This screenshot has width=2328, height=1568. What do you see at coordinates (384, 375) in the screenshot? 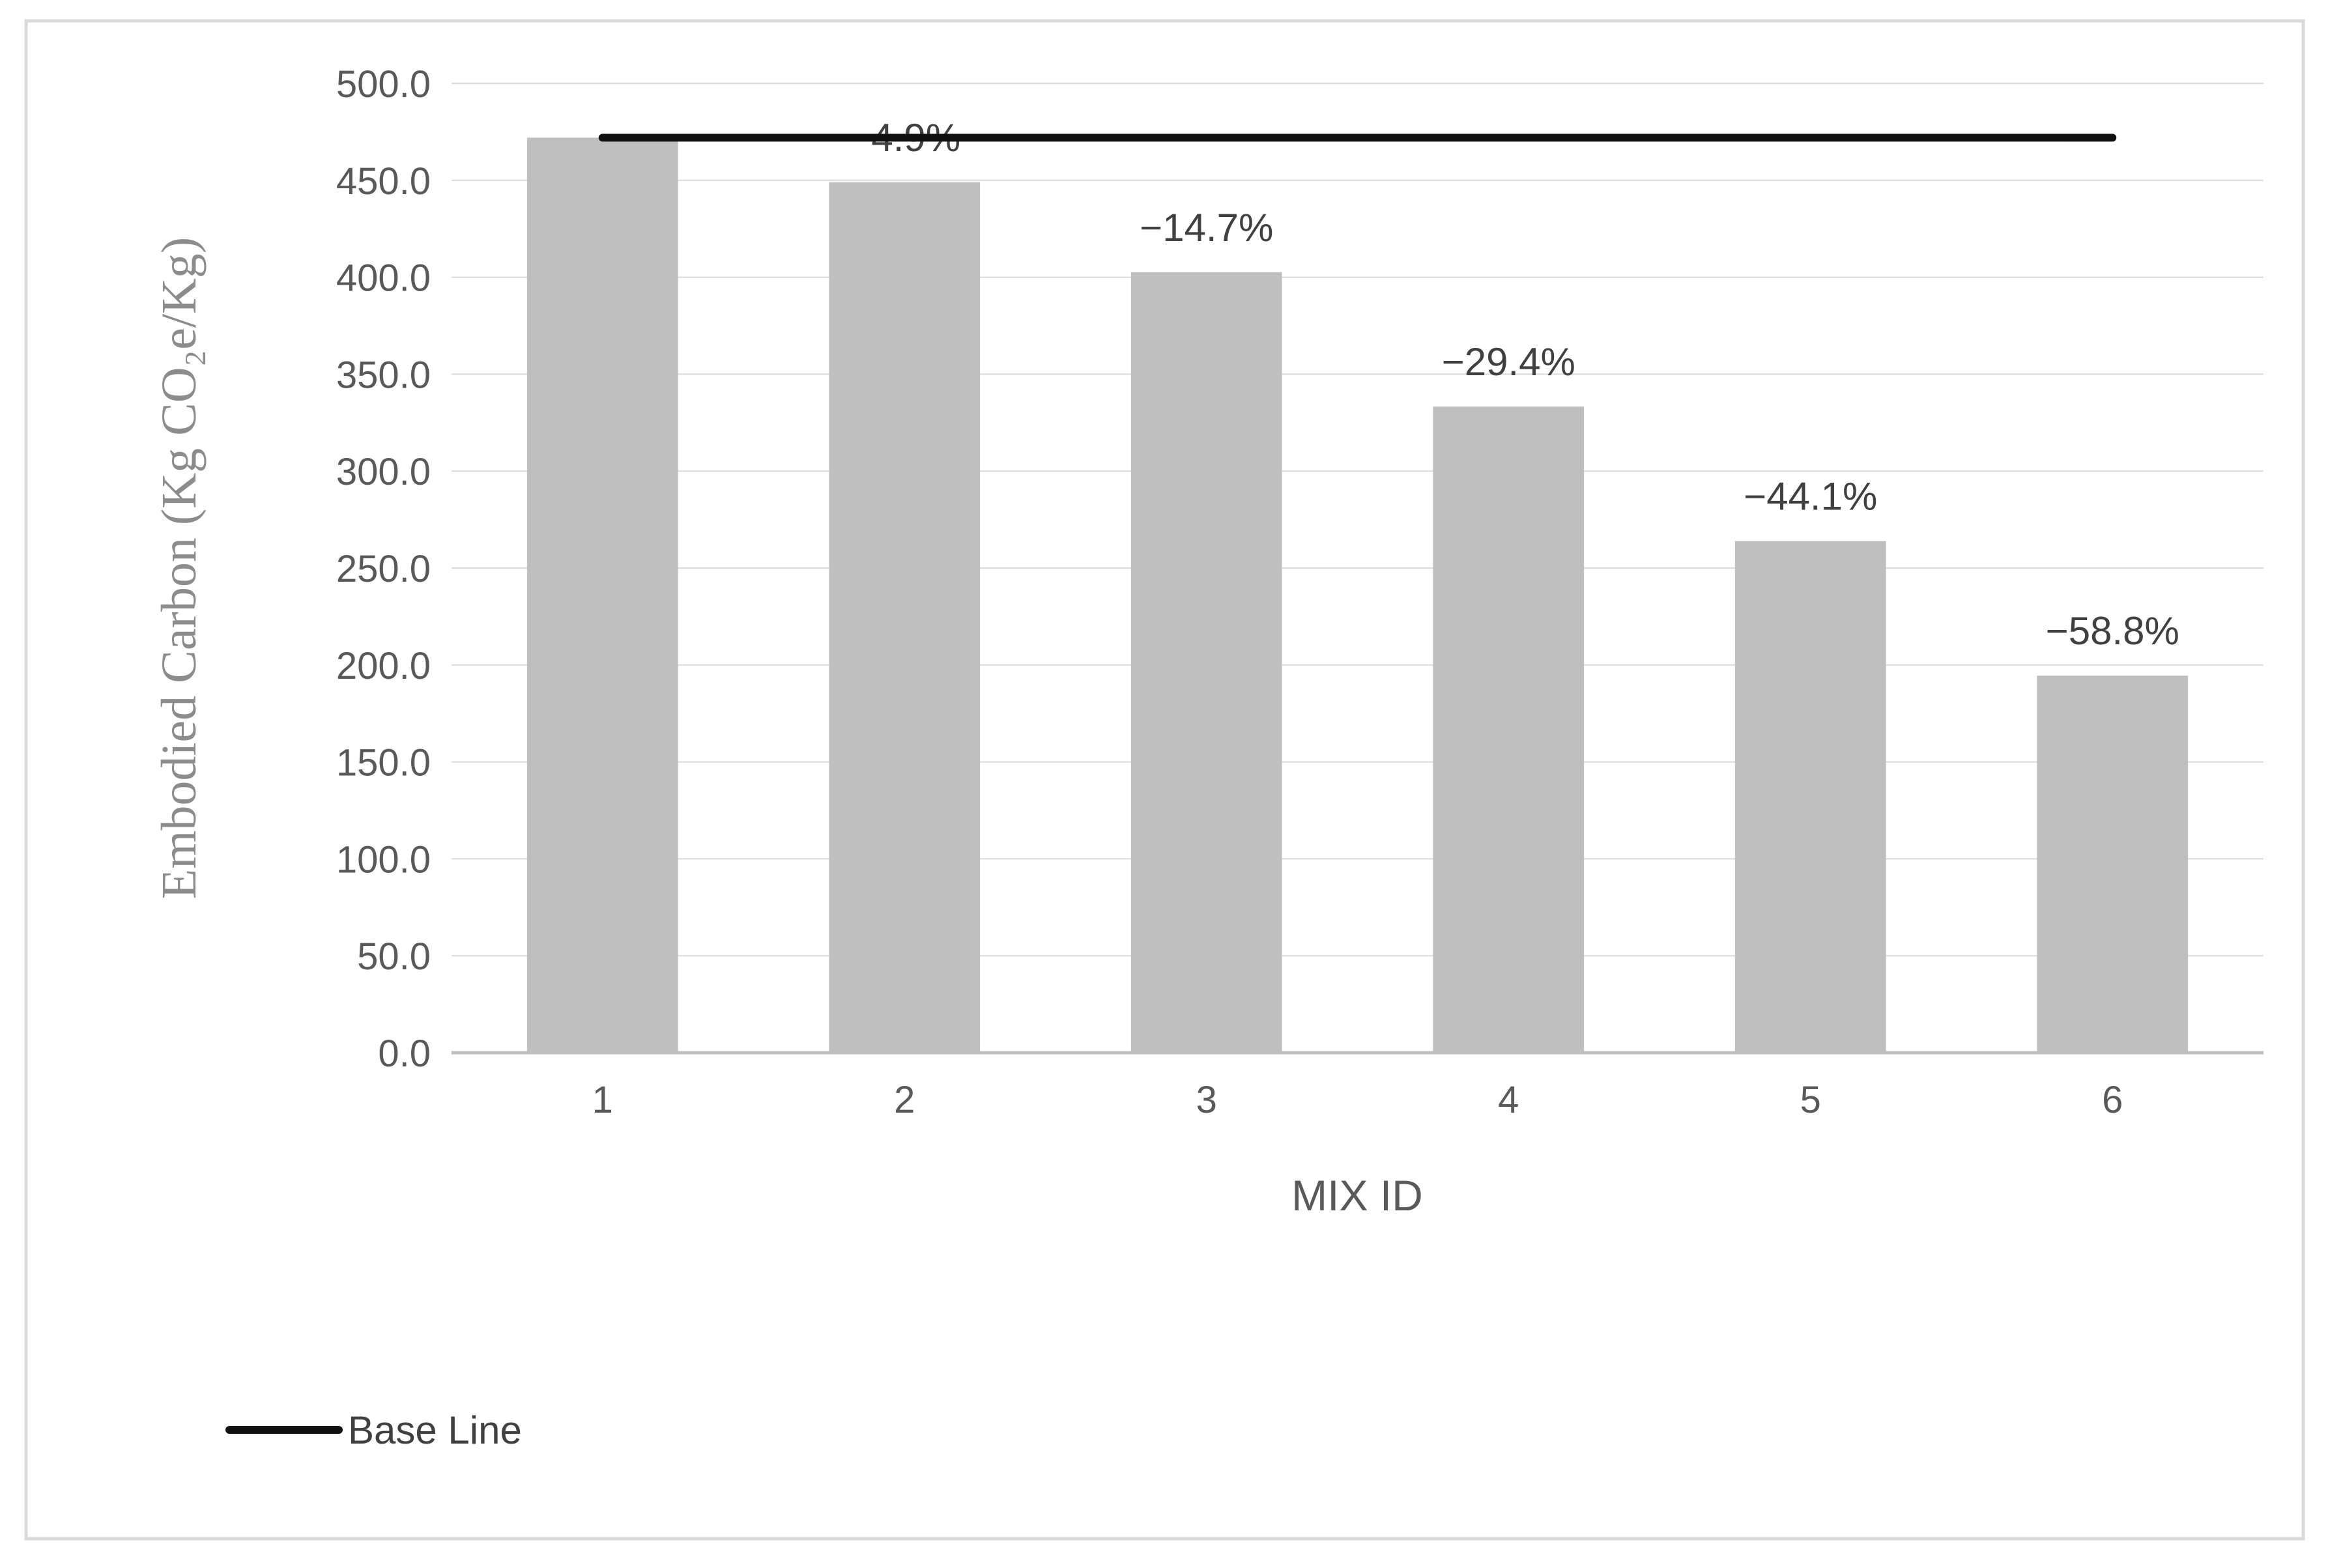
I see `y-tick-label: 350.0` at bounding box center [384, 375].